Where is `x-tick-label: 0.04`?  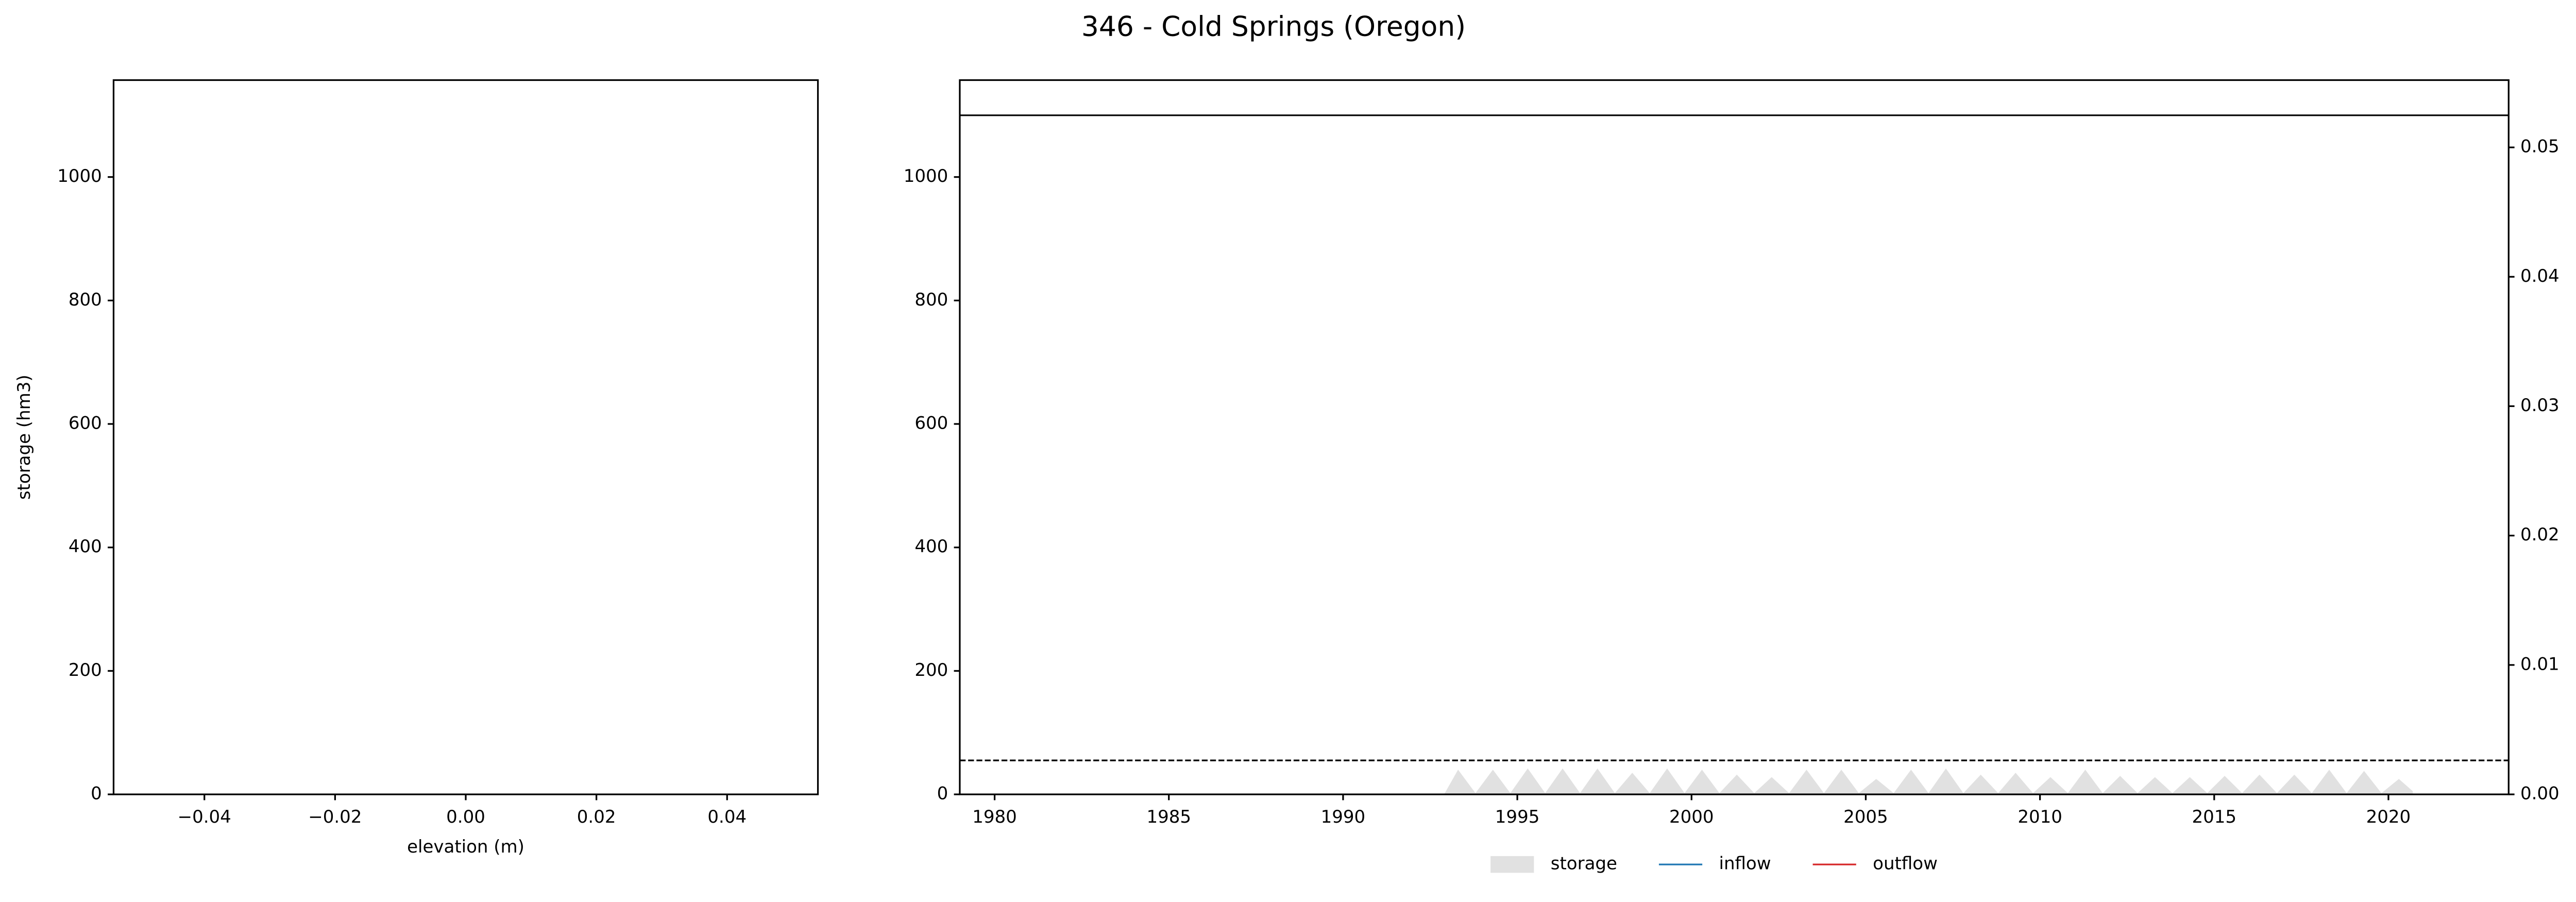
x-tick-label: 0.04 is located at coordinates (727, 817).